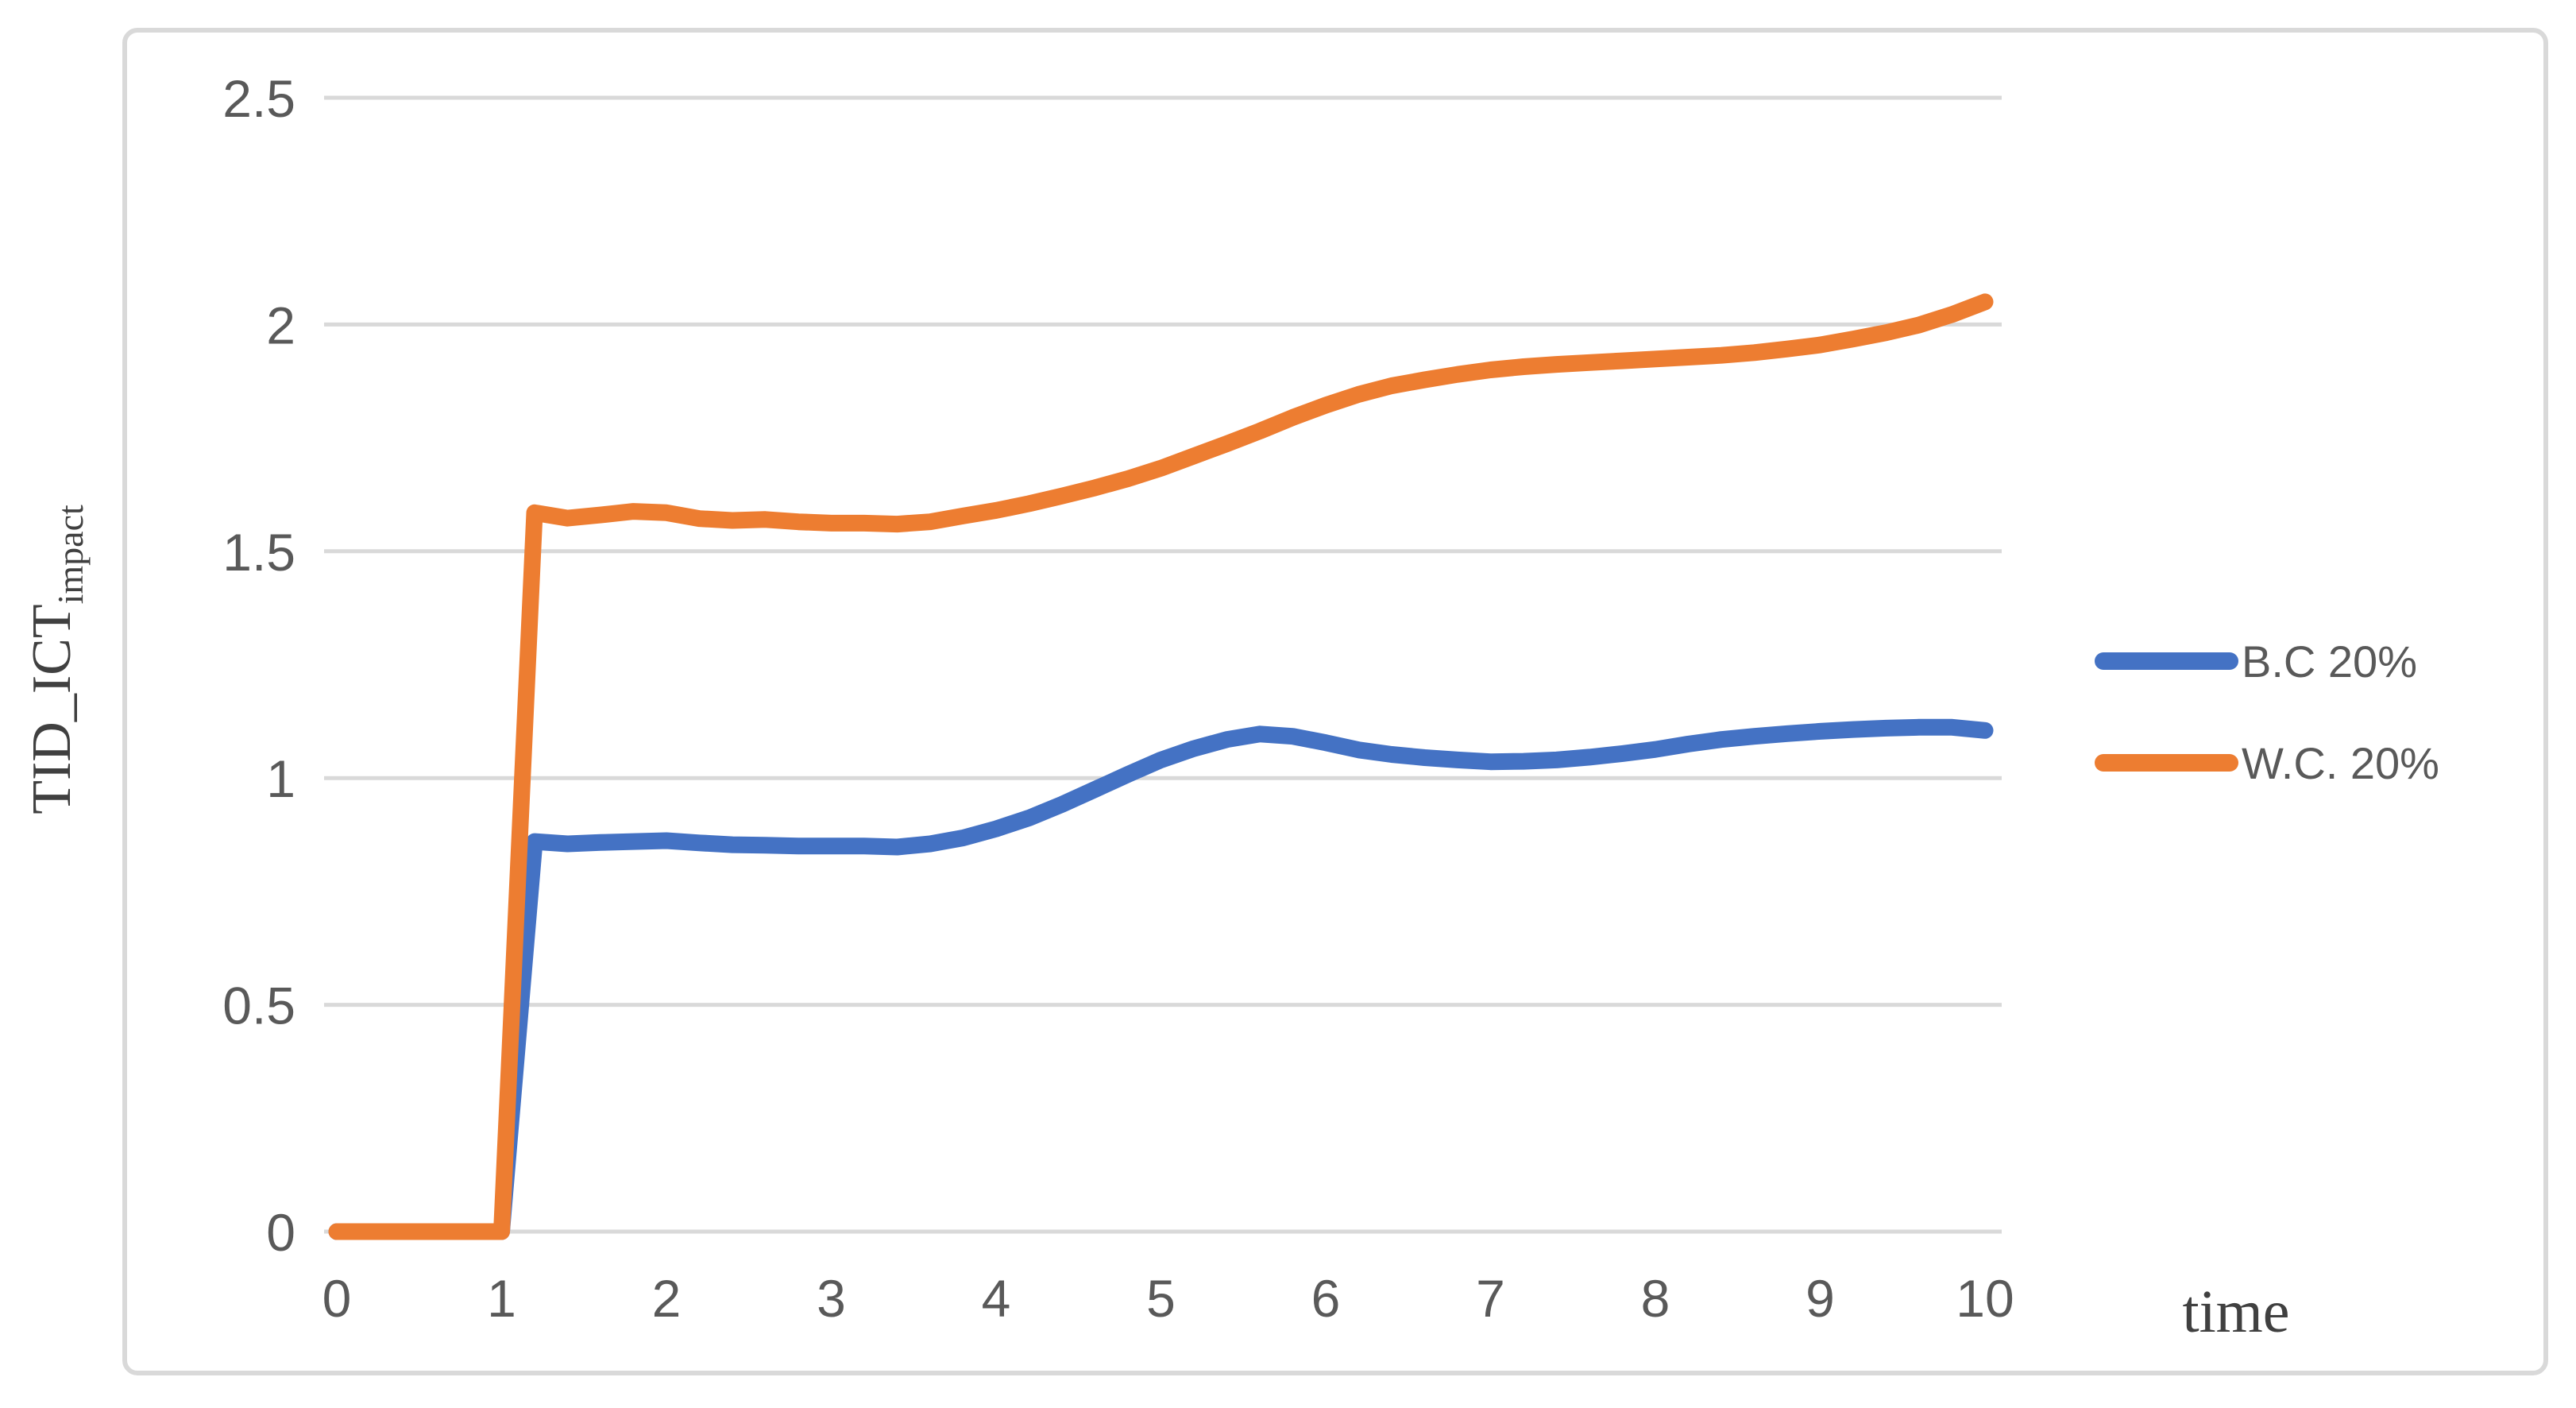 This screenshot has height=1408, width=2576. What do you see at coordinates (501, 1298) in the screenshot?
I see `x-tick-label-1: 1` at bounding box center [501, 1298].